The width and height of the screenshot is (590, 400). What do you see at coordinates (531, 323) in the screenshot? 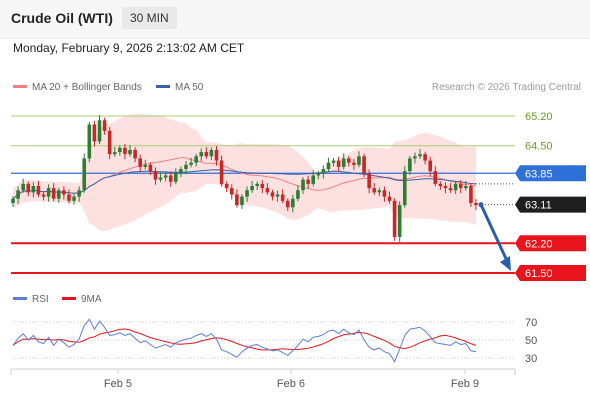
I see `rsi-tick-70: 70` at bounding box center [531, 323].